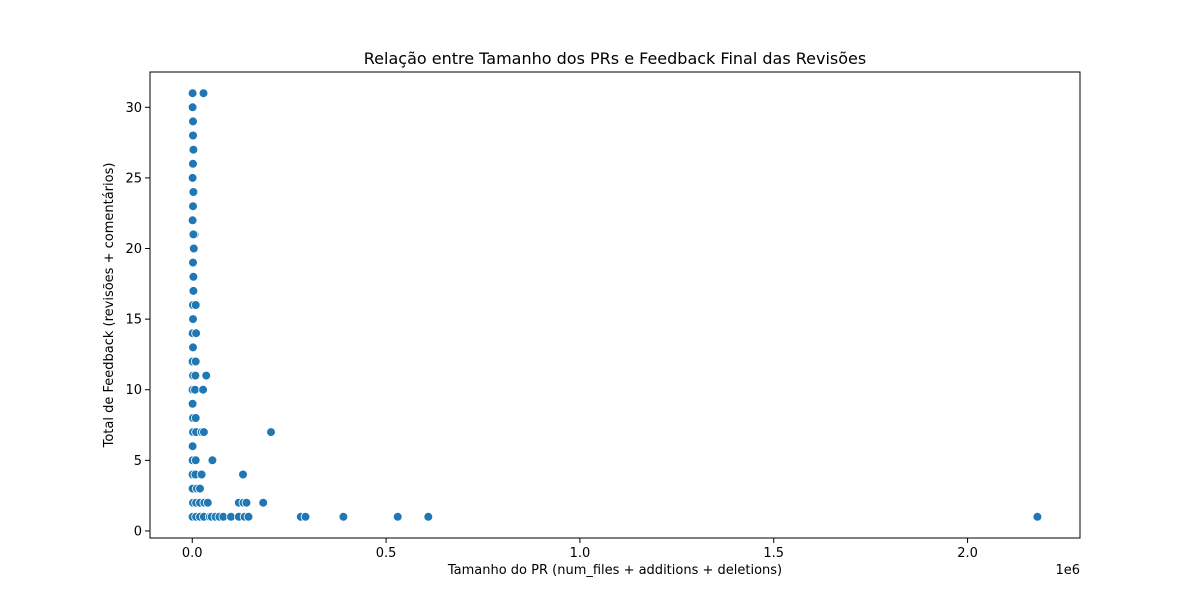  Describe the element at coordinates (386, 553) in the screenshot. I see `x-tick-label: 0.5` at that location.